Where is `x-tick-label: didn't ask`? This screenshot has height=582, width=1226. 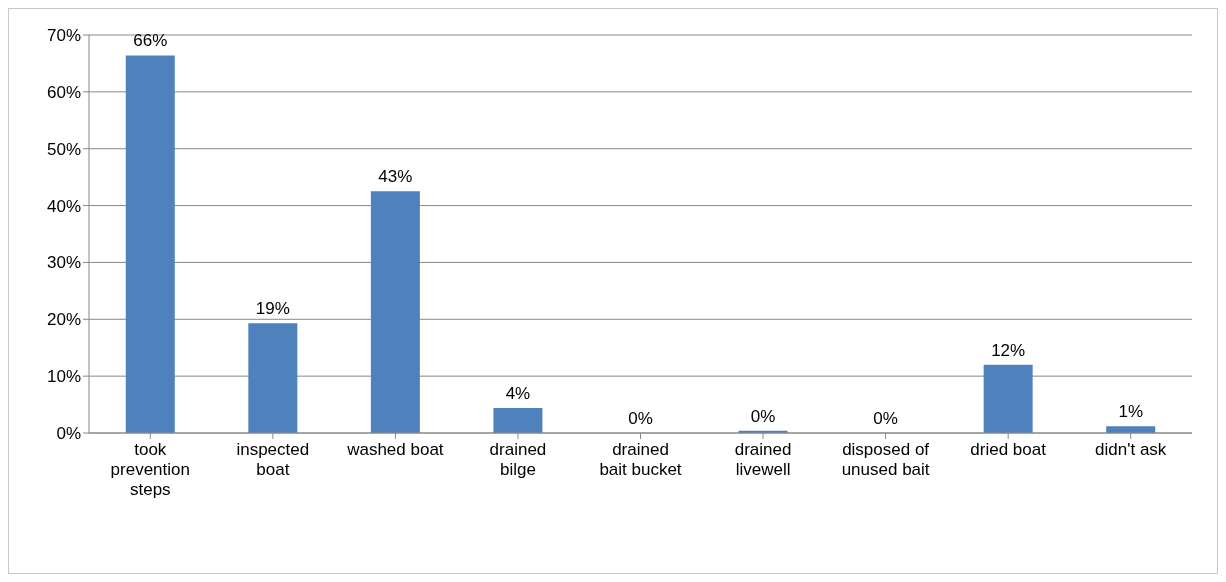 x-tick-label: didn't ask is located at coordinates (1131, 449).